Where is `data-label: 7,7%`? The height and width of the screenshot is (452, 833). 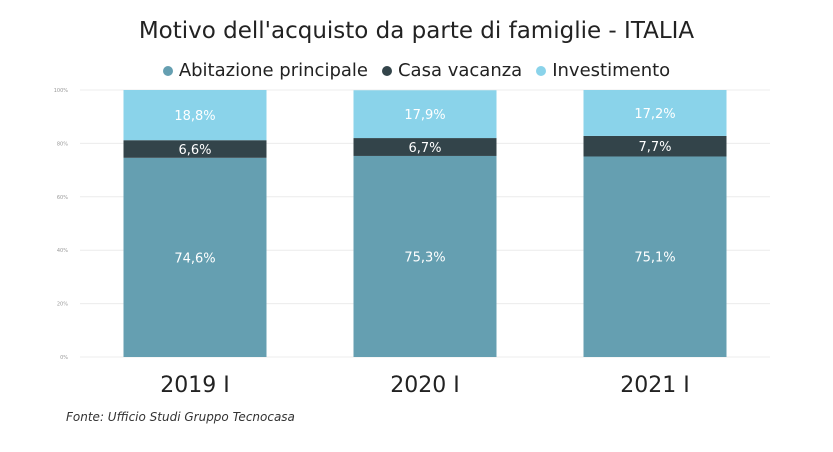
data-label: 7,7% is located at coordinates (654, 147).